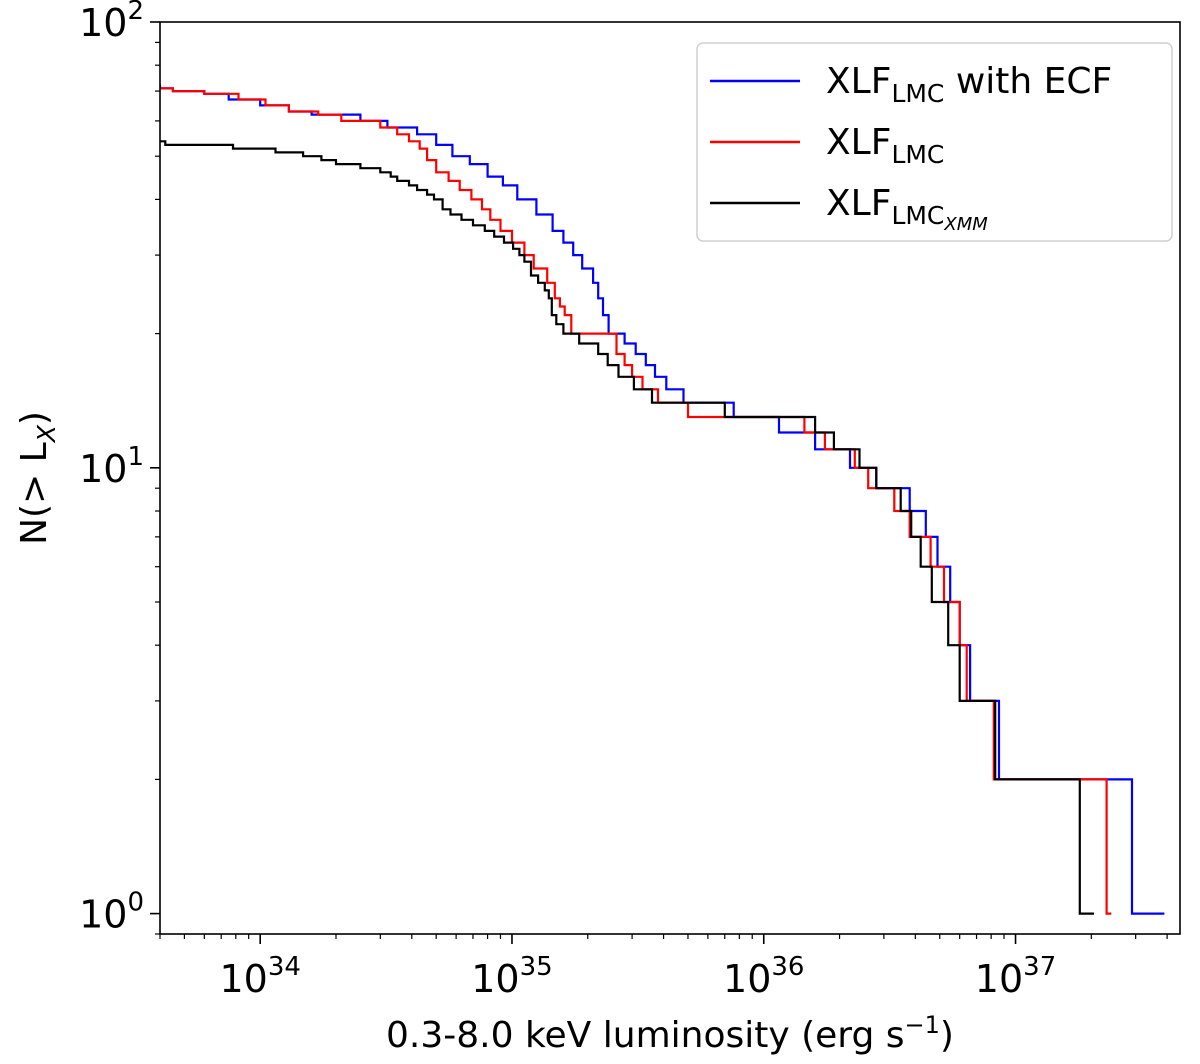  I want to click on legend: XLFLMC with ECF XLFLMC XLFLMCXMM, so click(934, 142).